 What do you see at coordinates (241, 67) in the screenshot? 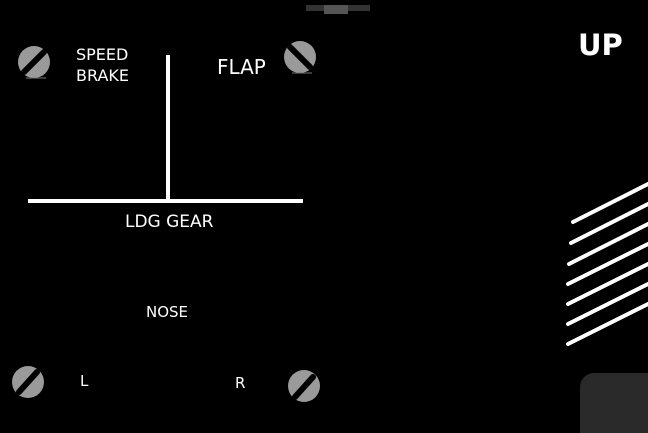
I see `flap-label: FLAP` at bounding box center [241, 67].